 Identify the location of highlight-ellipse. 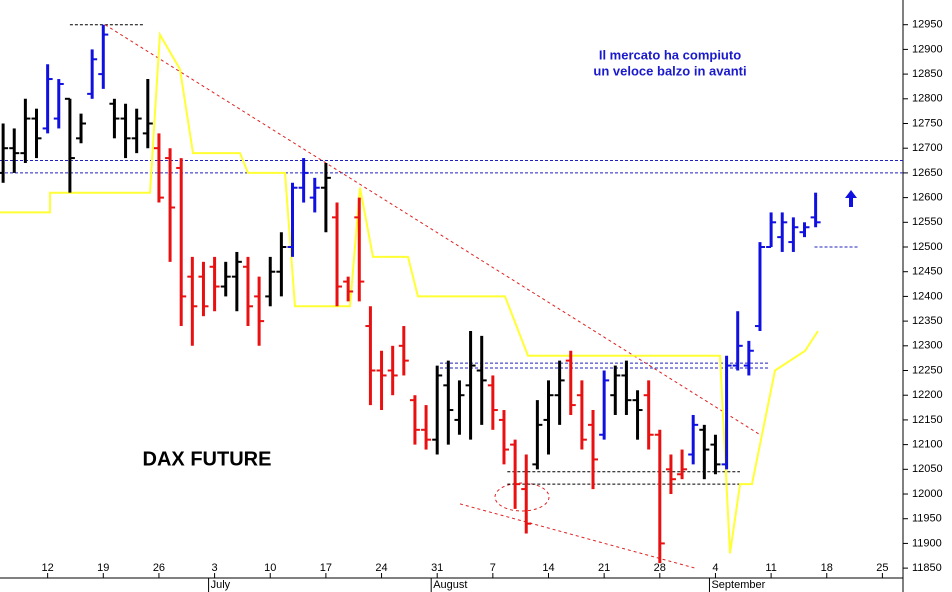
(522, 497).